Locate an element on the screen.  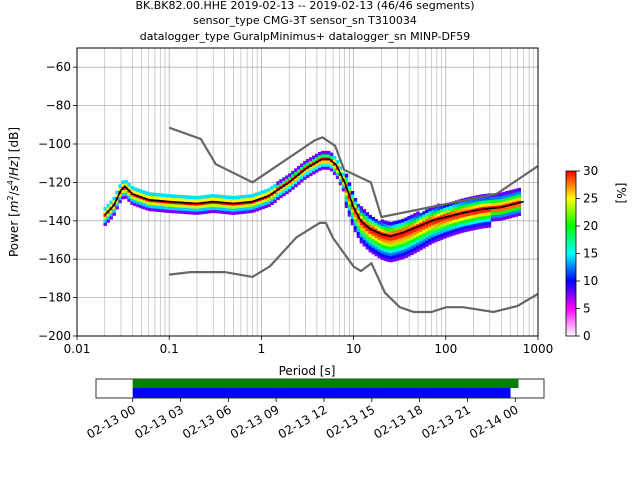
timeline-tick-label: 02-13 18 is located at coordinates (398, 421).